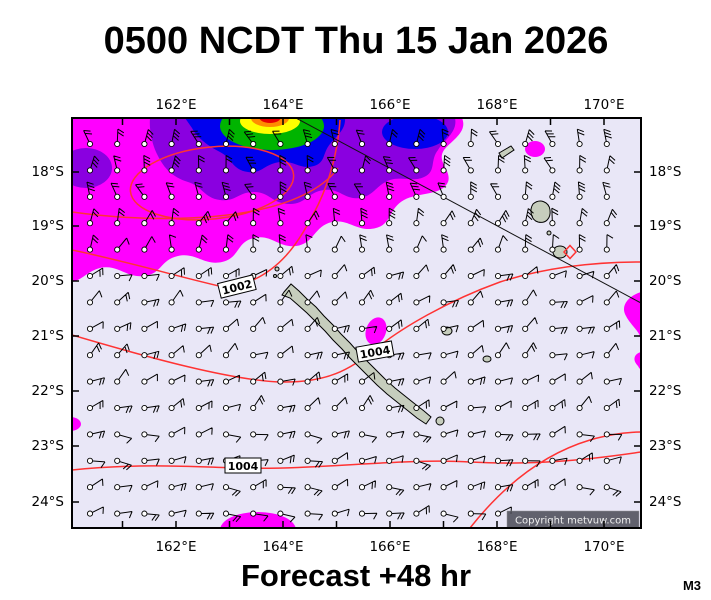  What do you see at coordinates (76, 424) in the screenshot?
I see `rain-patch-left-edge` at bounding box center [76, 424].